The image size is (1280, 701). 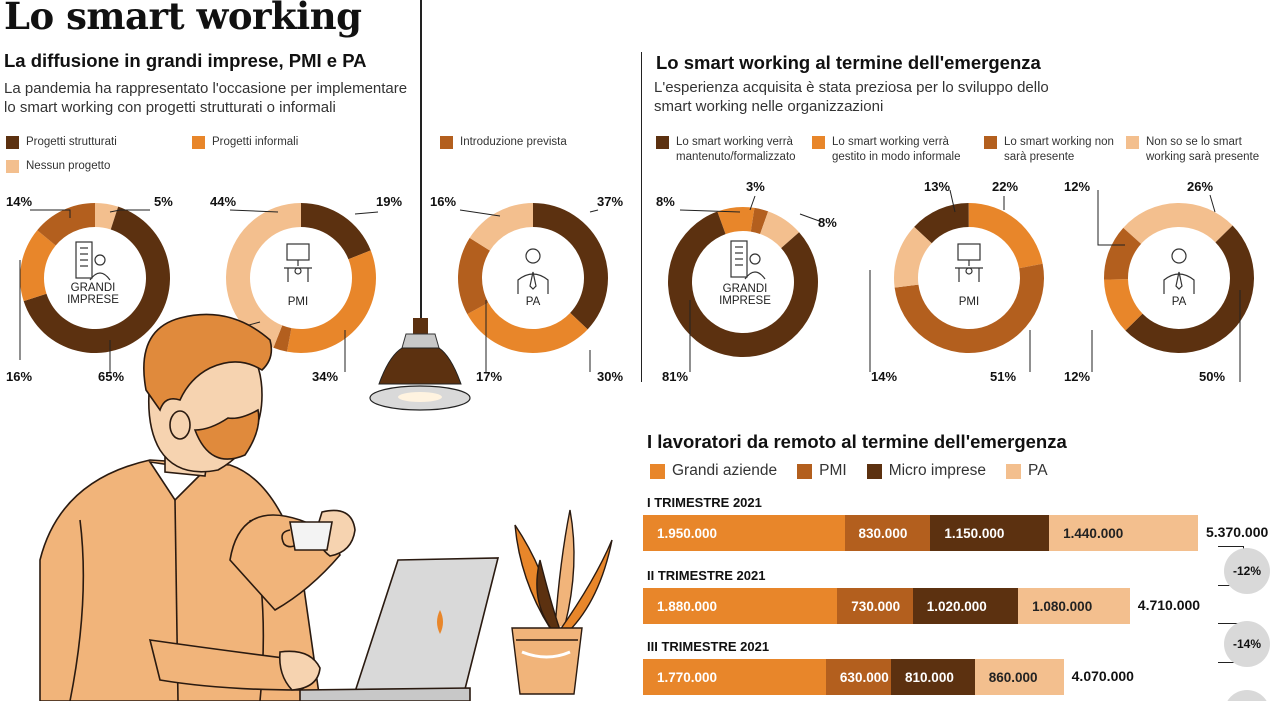 What do you see at coordinates (610, 201) in the screenshot?
I see `pct-label: 37%` at bounding box center [610, 201].